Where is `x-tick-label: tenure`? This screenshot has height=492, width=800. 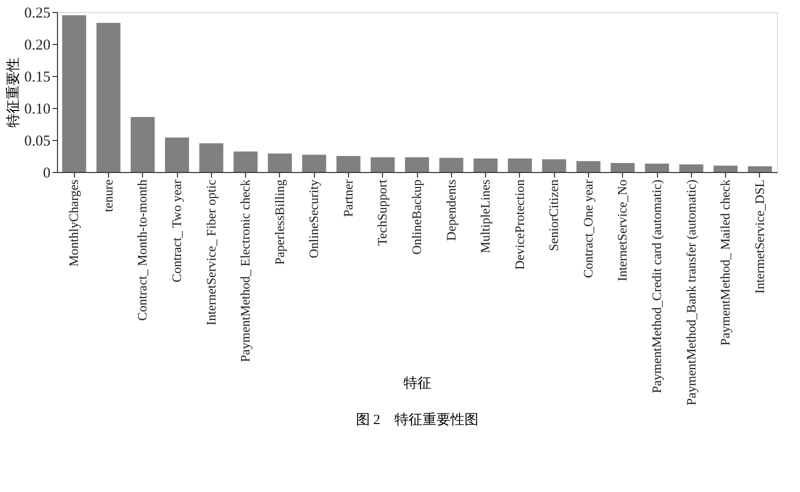 x-tick-label: tenure is located at coordinates (108, 195).